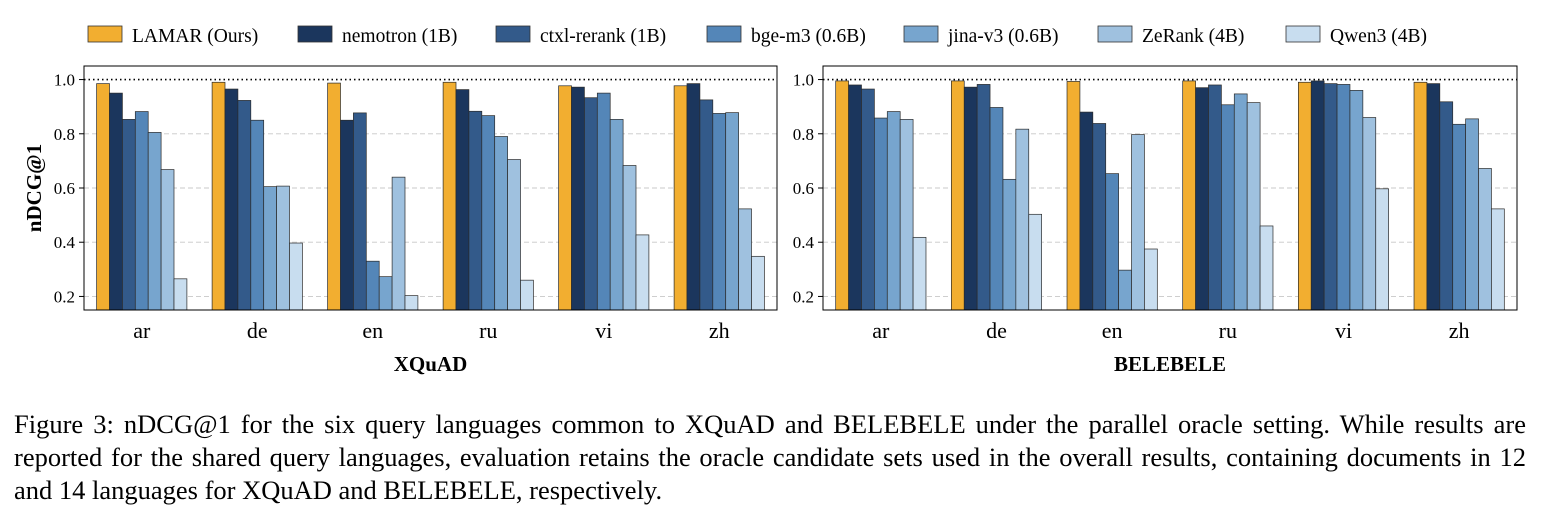 Image resolution: width=1542 pixels, height=526 pixels. Describe the element at coordinates (1002, 36) in the screenshot. I see `legend-label: jina-v3 (0.6B)` at that location.